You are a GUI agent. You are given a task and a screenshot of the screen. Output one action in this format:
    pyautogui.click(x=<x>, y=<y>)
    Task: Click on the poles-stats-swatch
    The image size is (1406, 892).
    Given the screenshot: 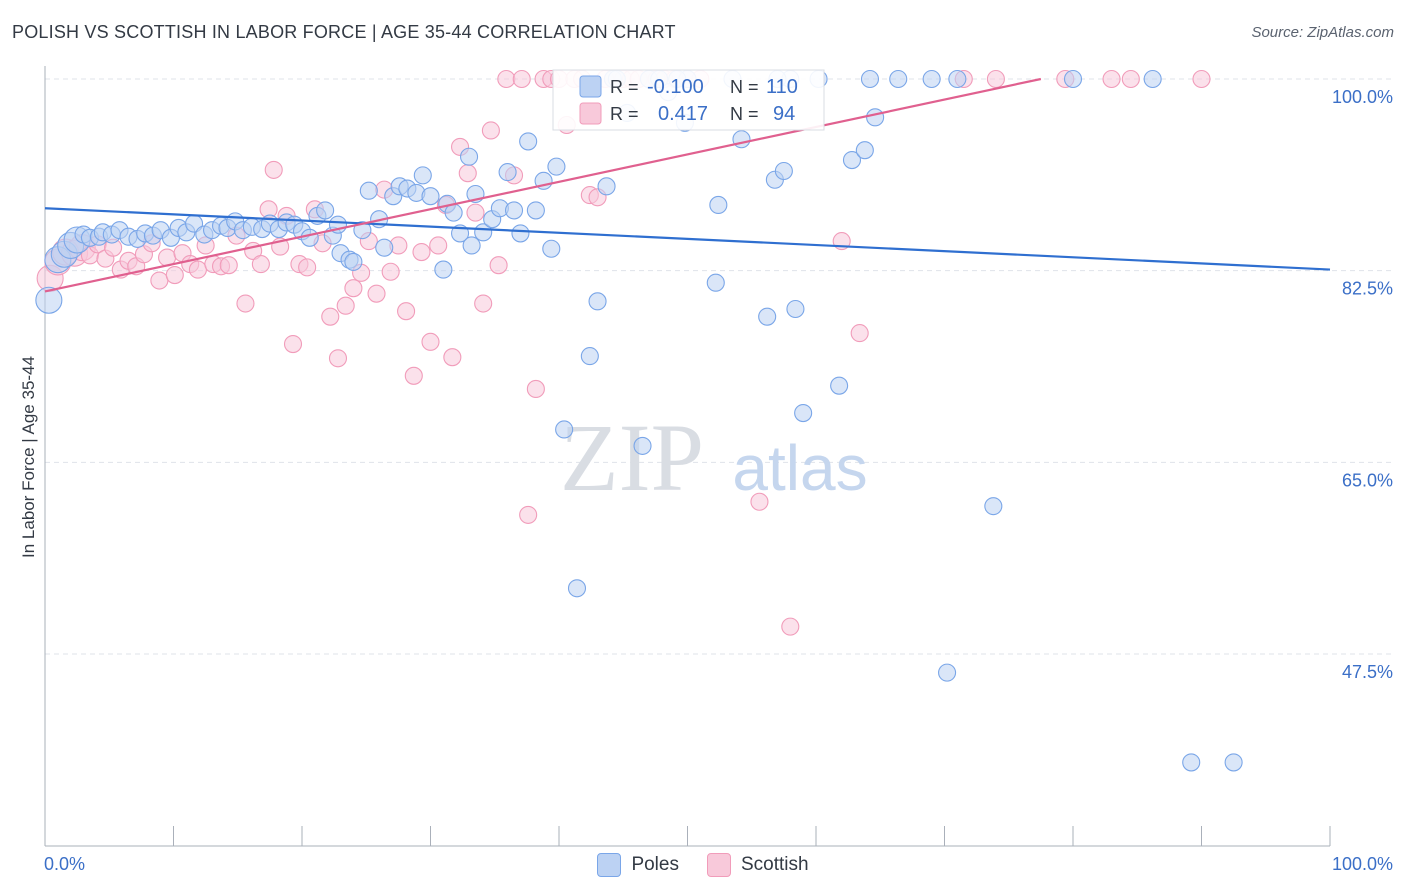 What is the action you would take?
    pyautogui.click(x=590, y=86)
    